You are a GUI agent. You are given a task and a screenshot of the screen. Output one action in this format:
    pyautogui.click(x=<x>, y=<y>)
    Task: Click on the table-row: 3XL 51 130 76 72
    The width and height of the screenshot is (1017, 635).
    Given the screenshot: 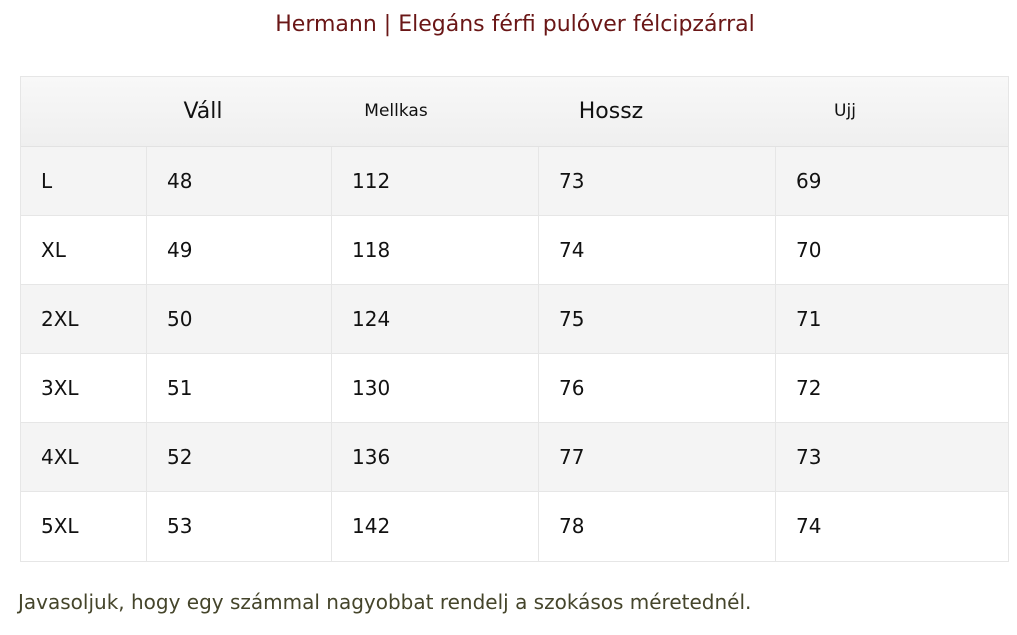 What is the action you would take?
    pyautogui.click(x=514, y=388)
    